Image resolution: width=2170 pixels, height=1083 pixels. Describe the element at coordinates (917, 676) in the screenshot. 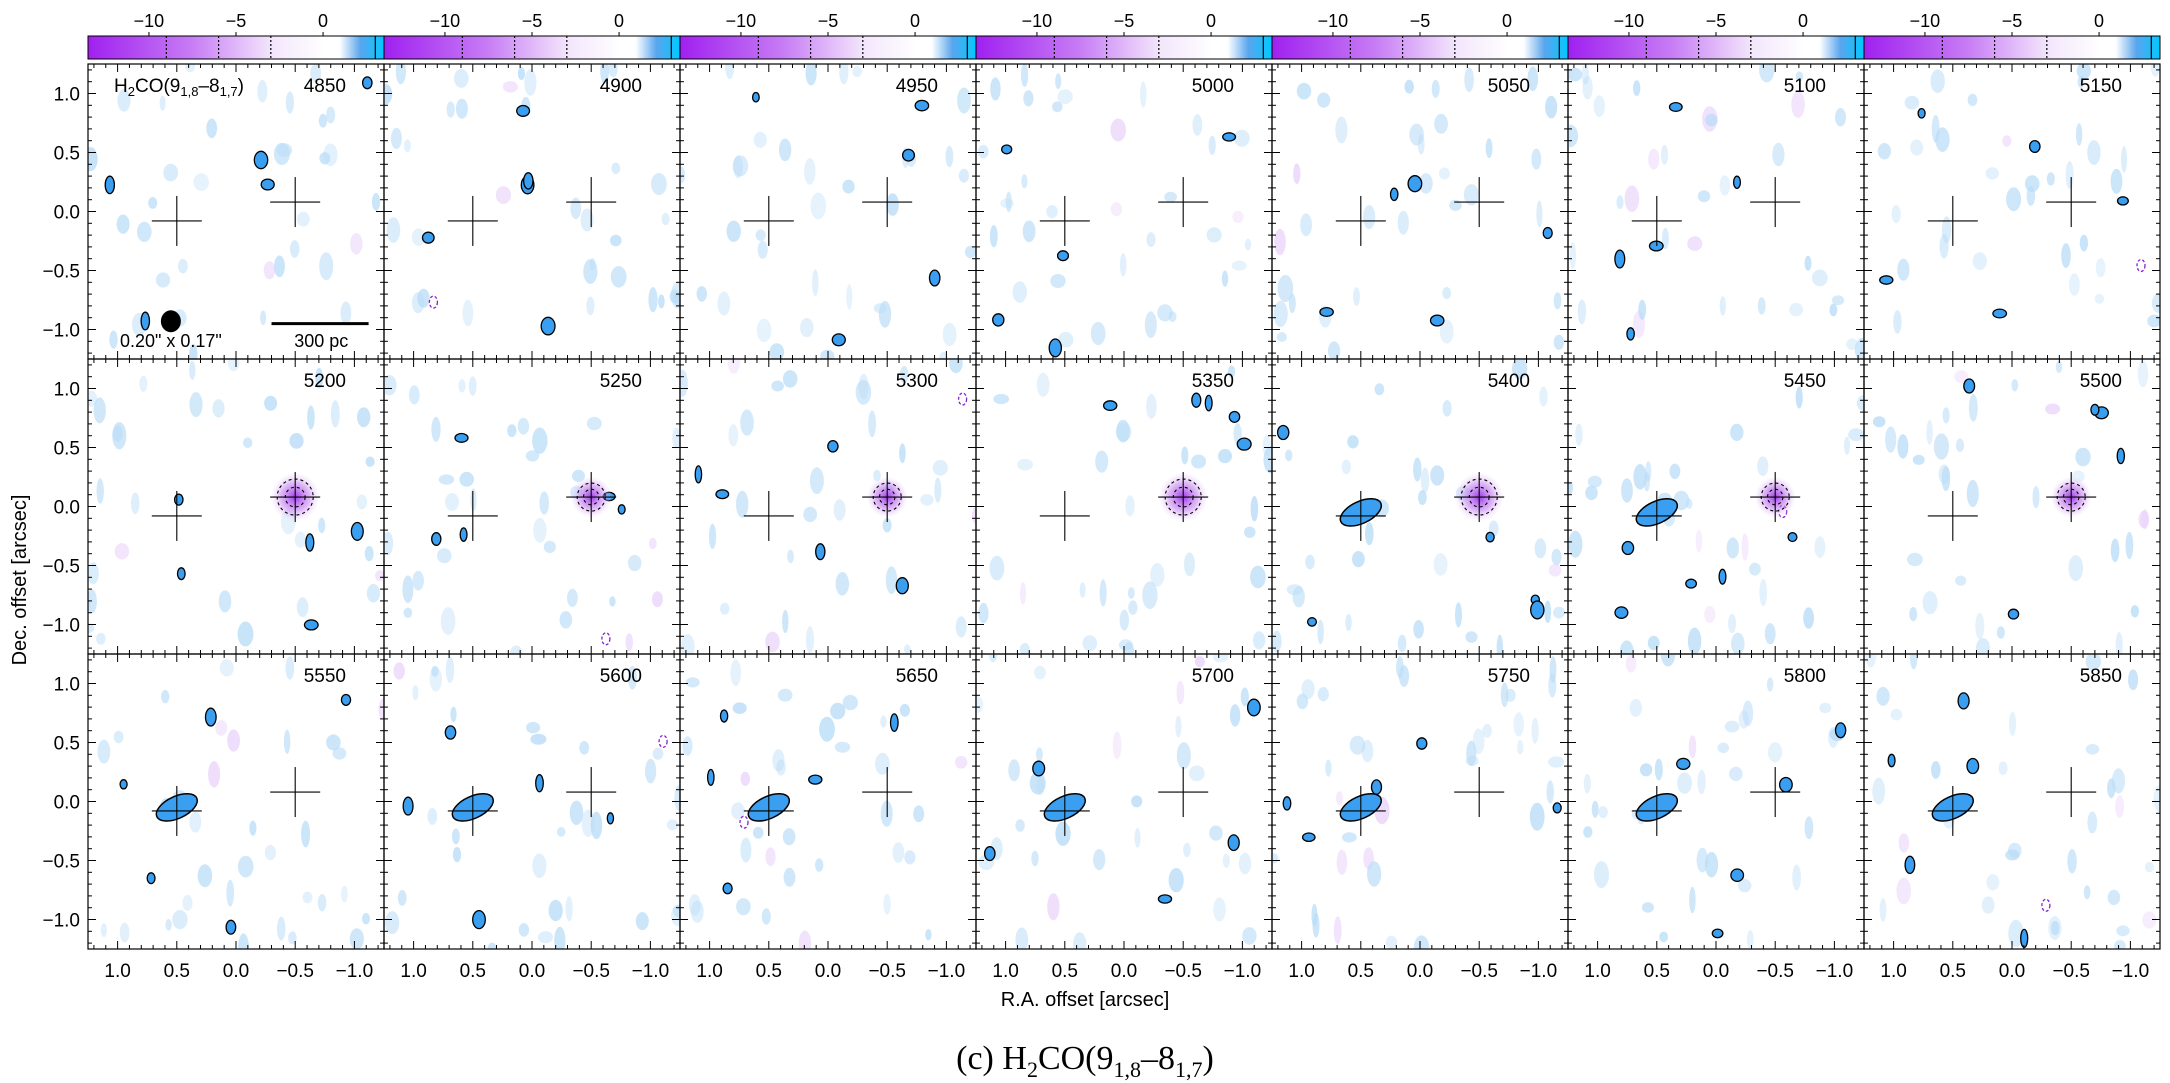

I see `channel-velocity-label: 5650` at that location.